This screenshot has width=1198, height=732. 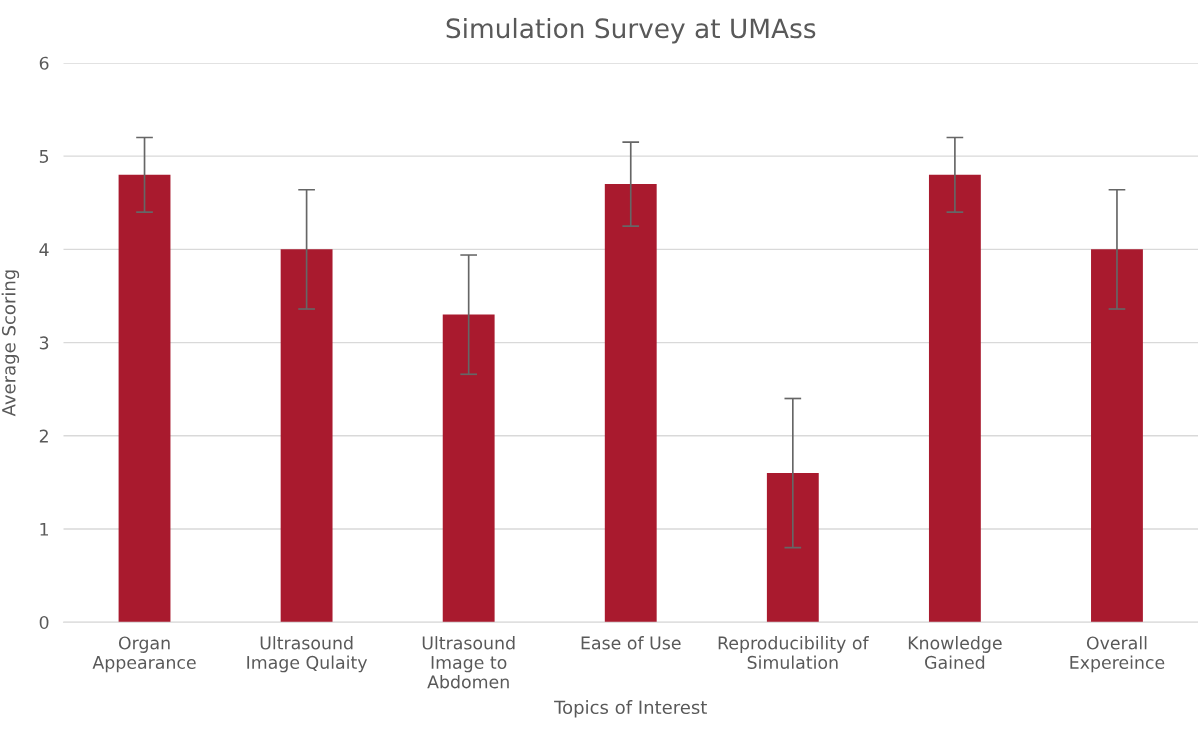 I want to click on y-tick-label: 0, so click(x=44, y=622).